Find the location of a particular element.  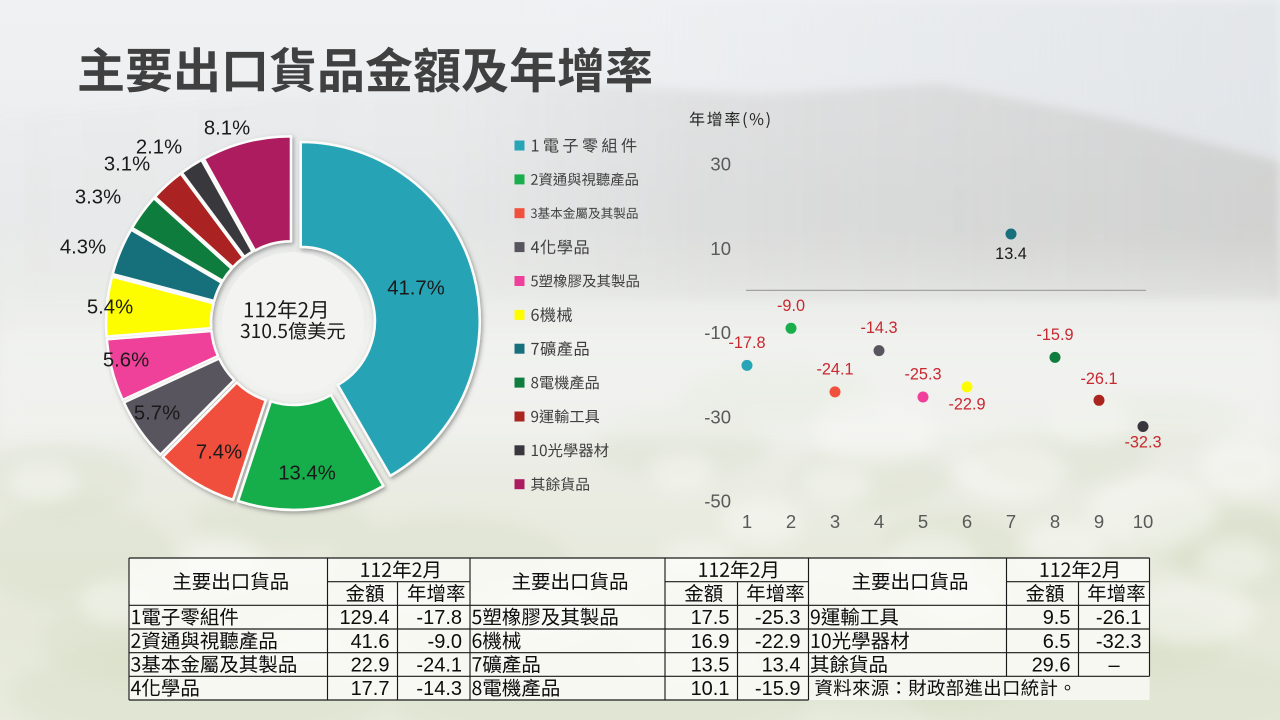

svg-text: 2 is located at coordinates (791, 521).